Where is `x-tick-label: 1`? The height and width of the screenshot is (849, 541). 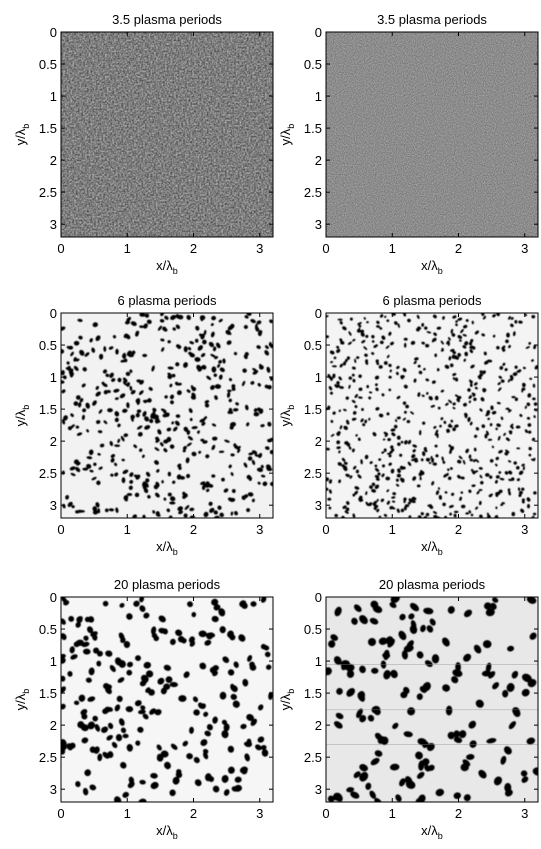 x-tick-label: 1 is located at coordinates (392, 248).